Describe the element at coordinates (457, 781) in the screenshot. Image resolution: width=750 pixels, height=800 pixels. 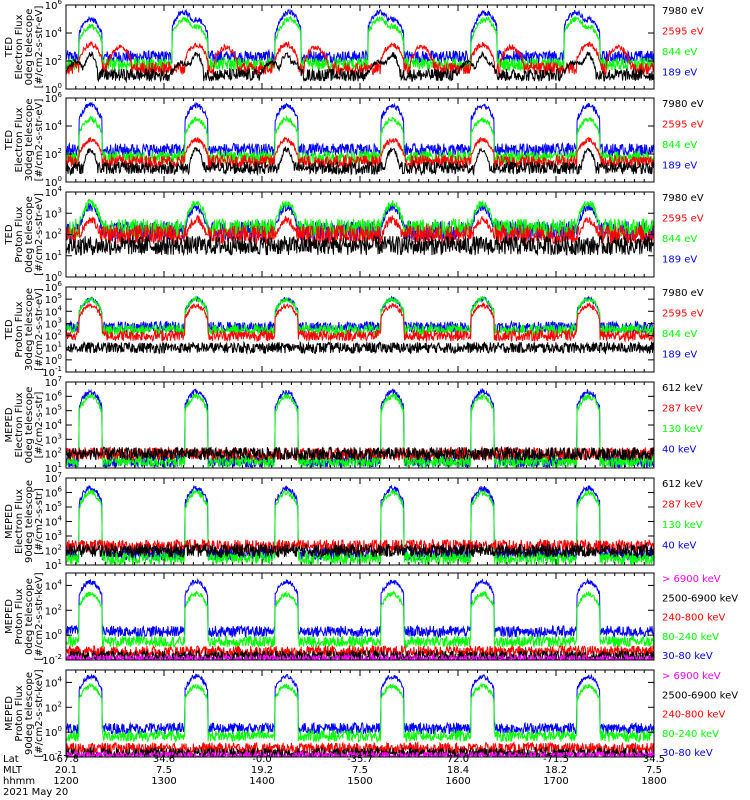
I see `x-tick-label: 1600` at that location.